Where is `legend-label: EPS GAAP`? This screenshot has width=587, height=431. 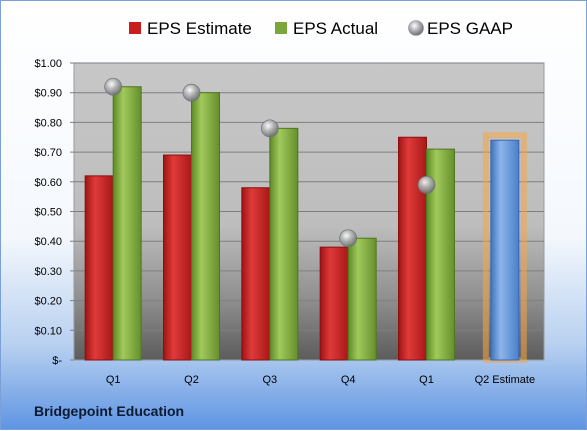
legend-label: EPS GAAP is located at coordinates (470, 28).